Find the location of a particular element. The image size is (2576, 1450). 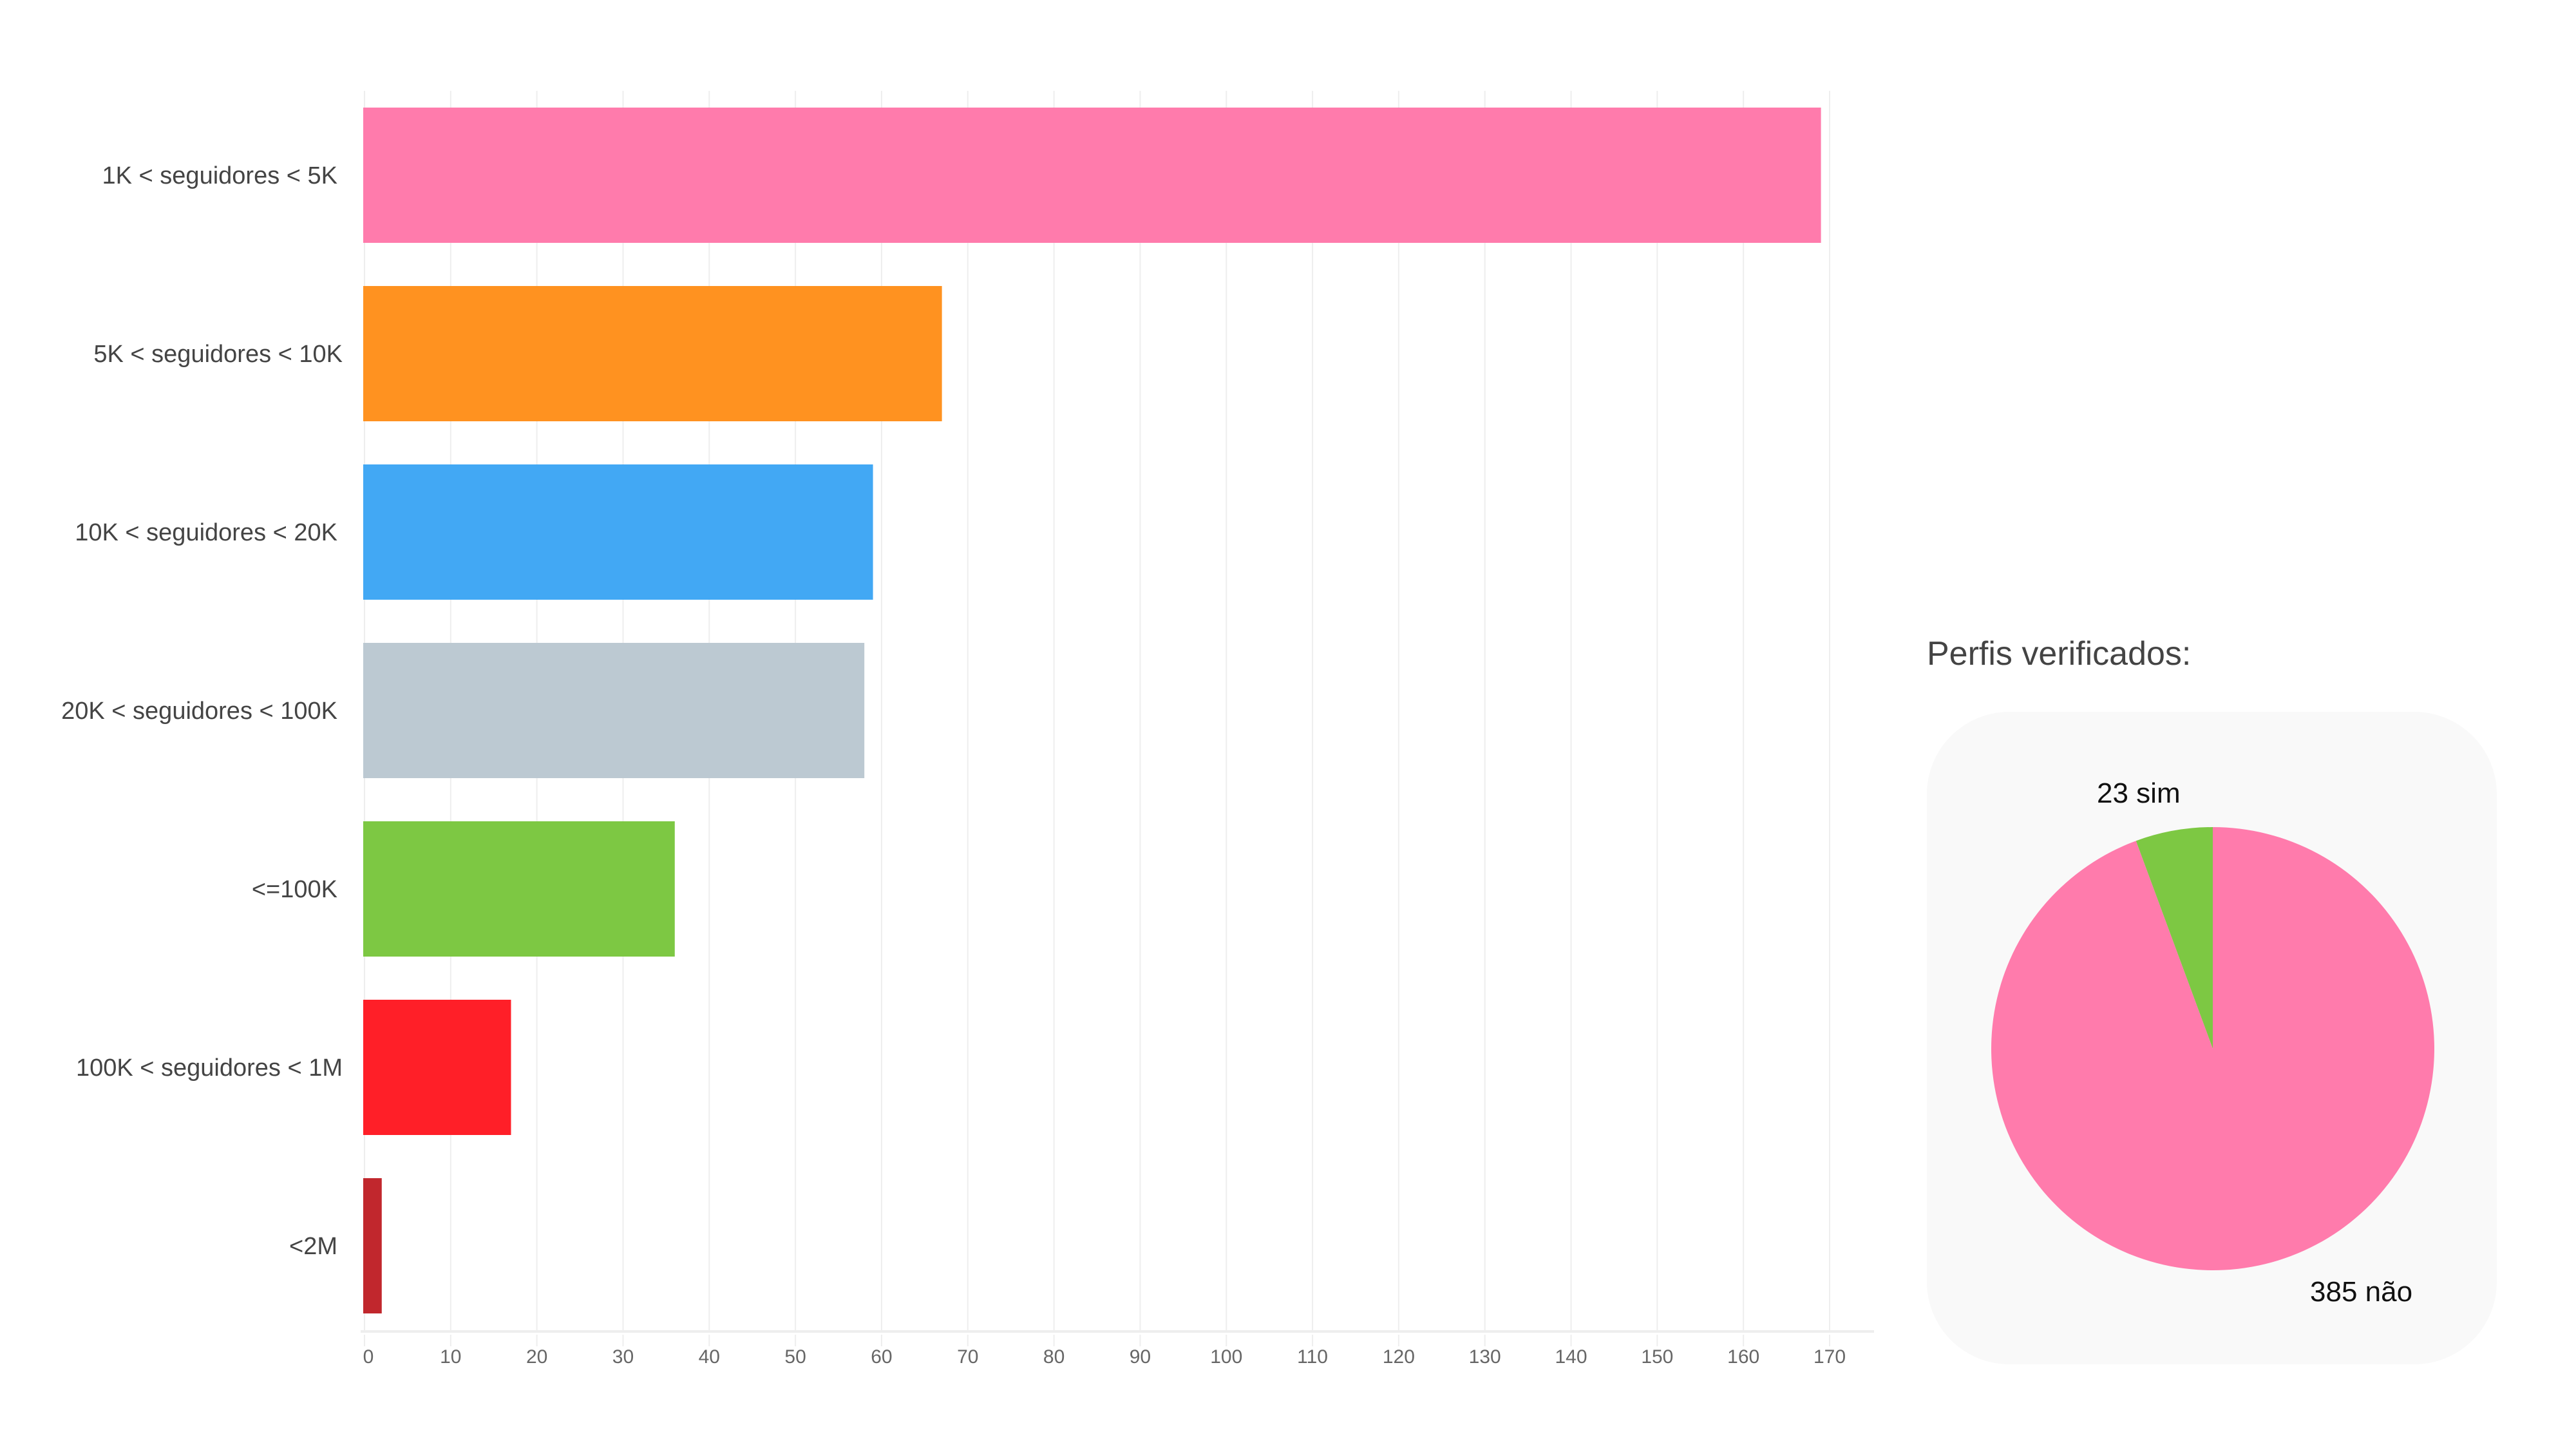

x-tick-label: 20 is located at coordinates (537, 1357).